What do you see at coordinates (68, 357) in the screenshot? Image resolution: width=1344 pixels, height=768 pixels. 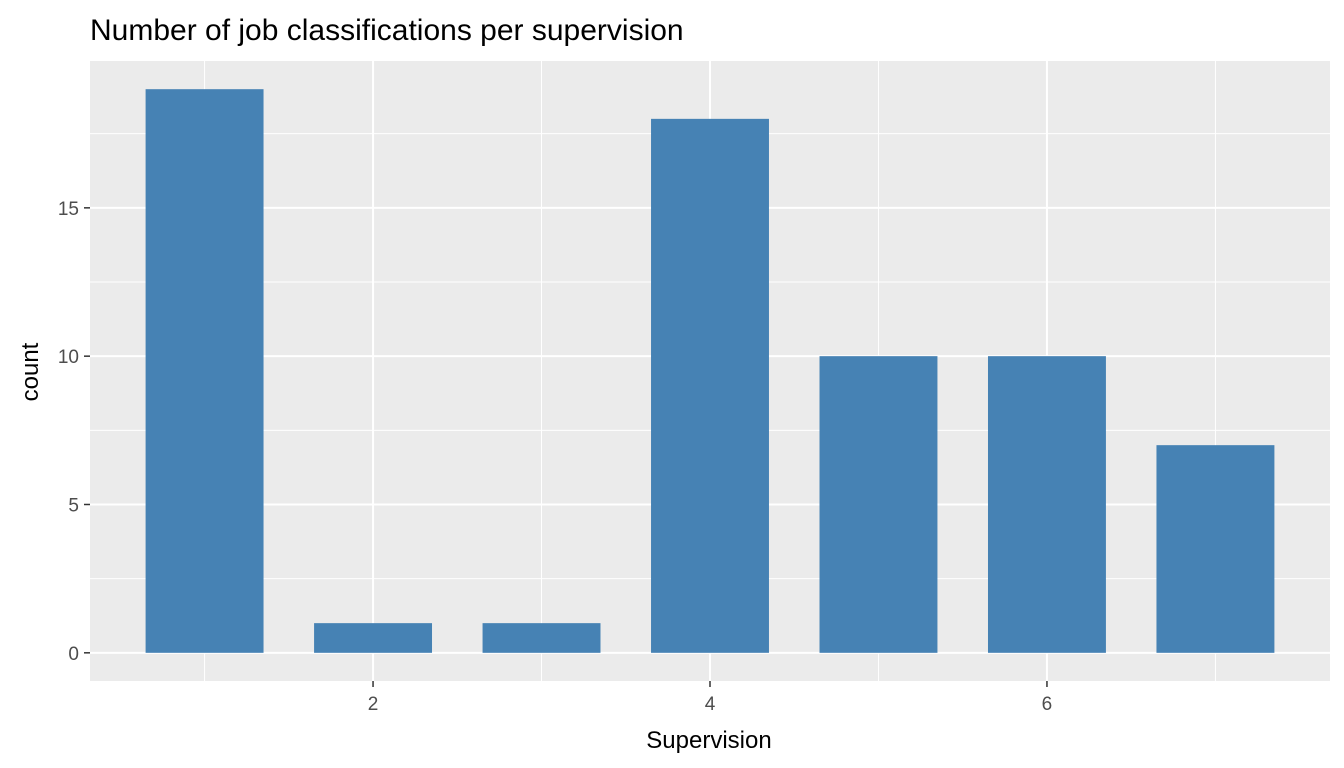 I see `y-tick-label: 10` at bounding box center [68, 357].